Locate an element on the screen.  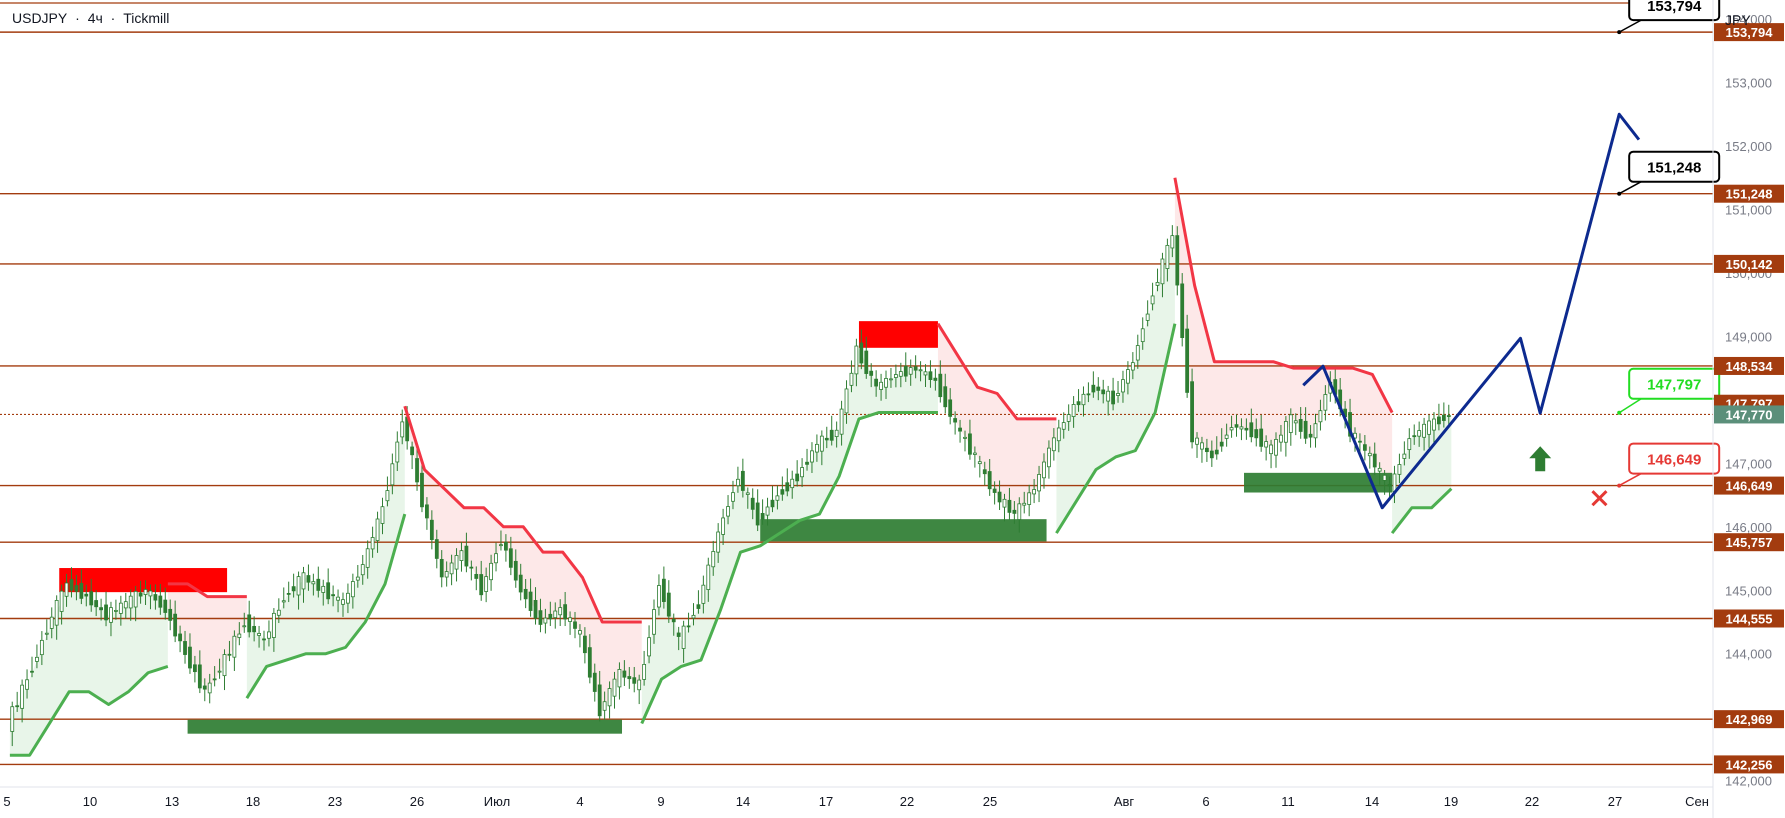
y-tick-label: 149,000 is located at coordinates (1748, 336).